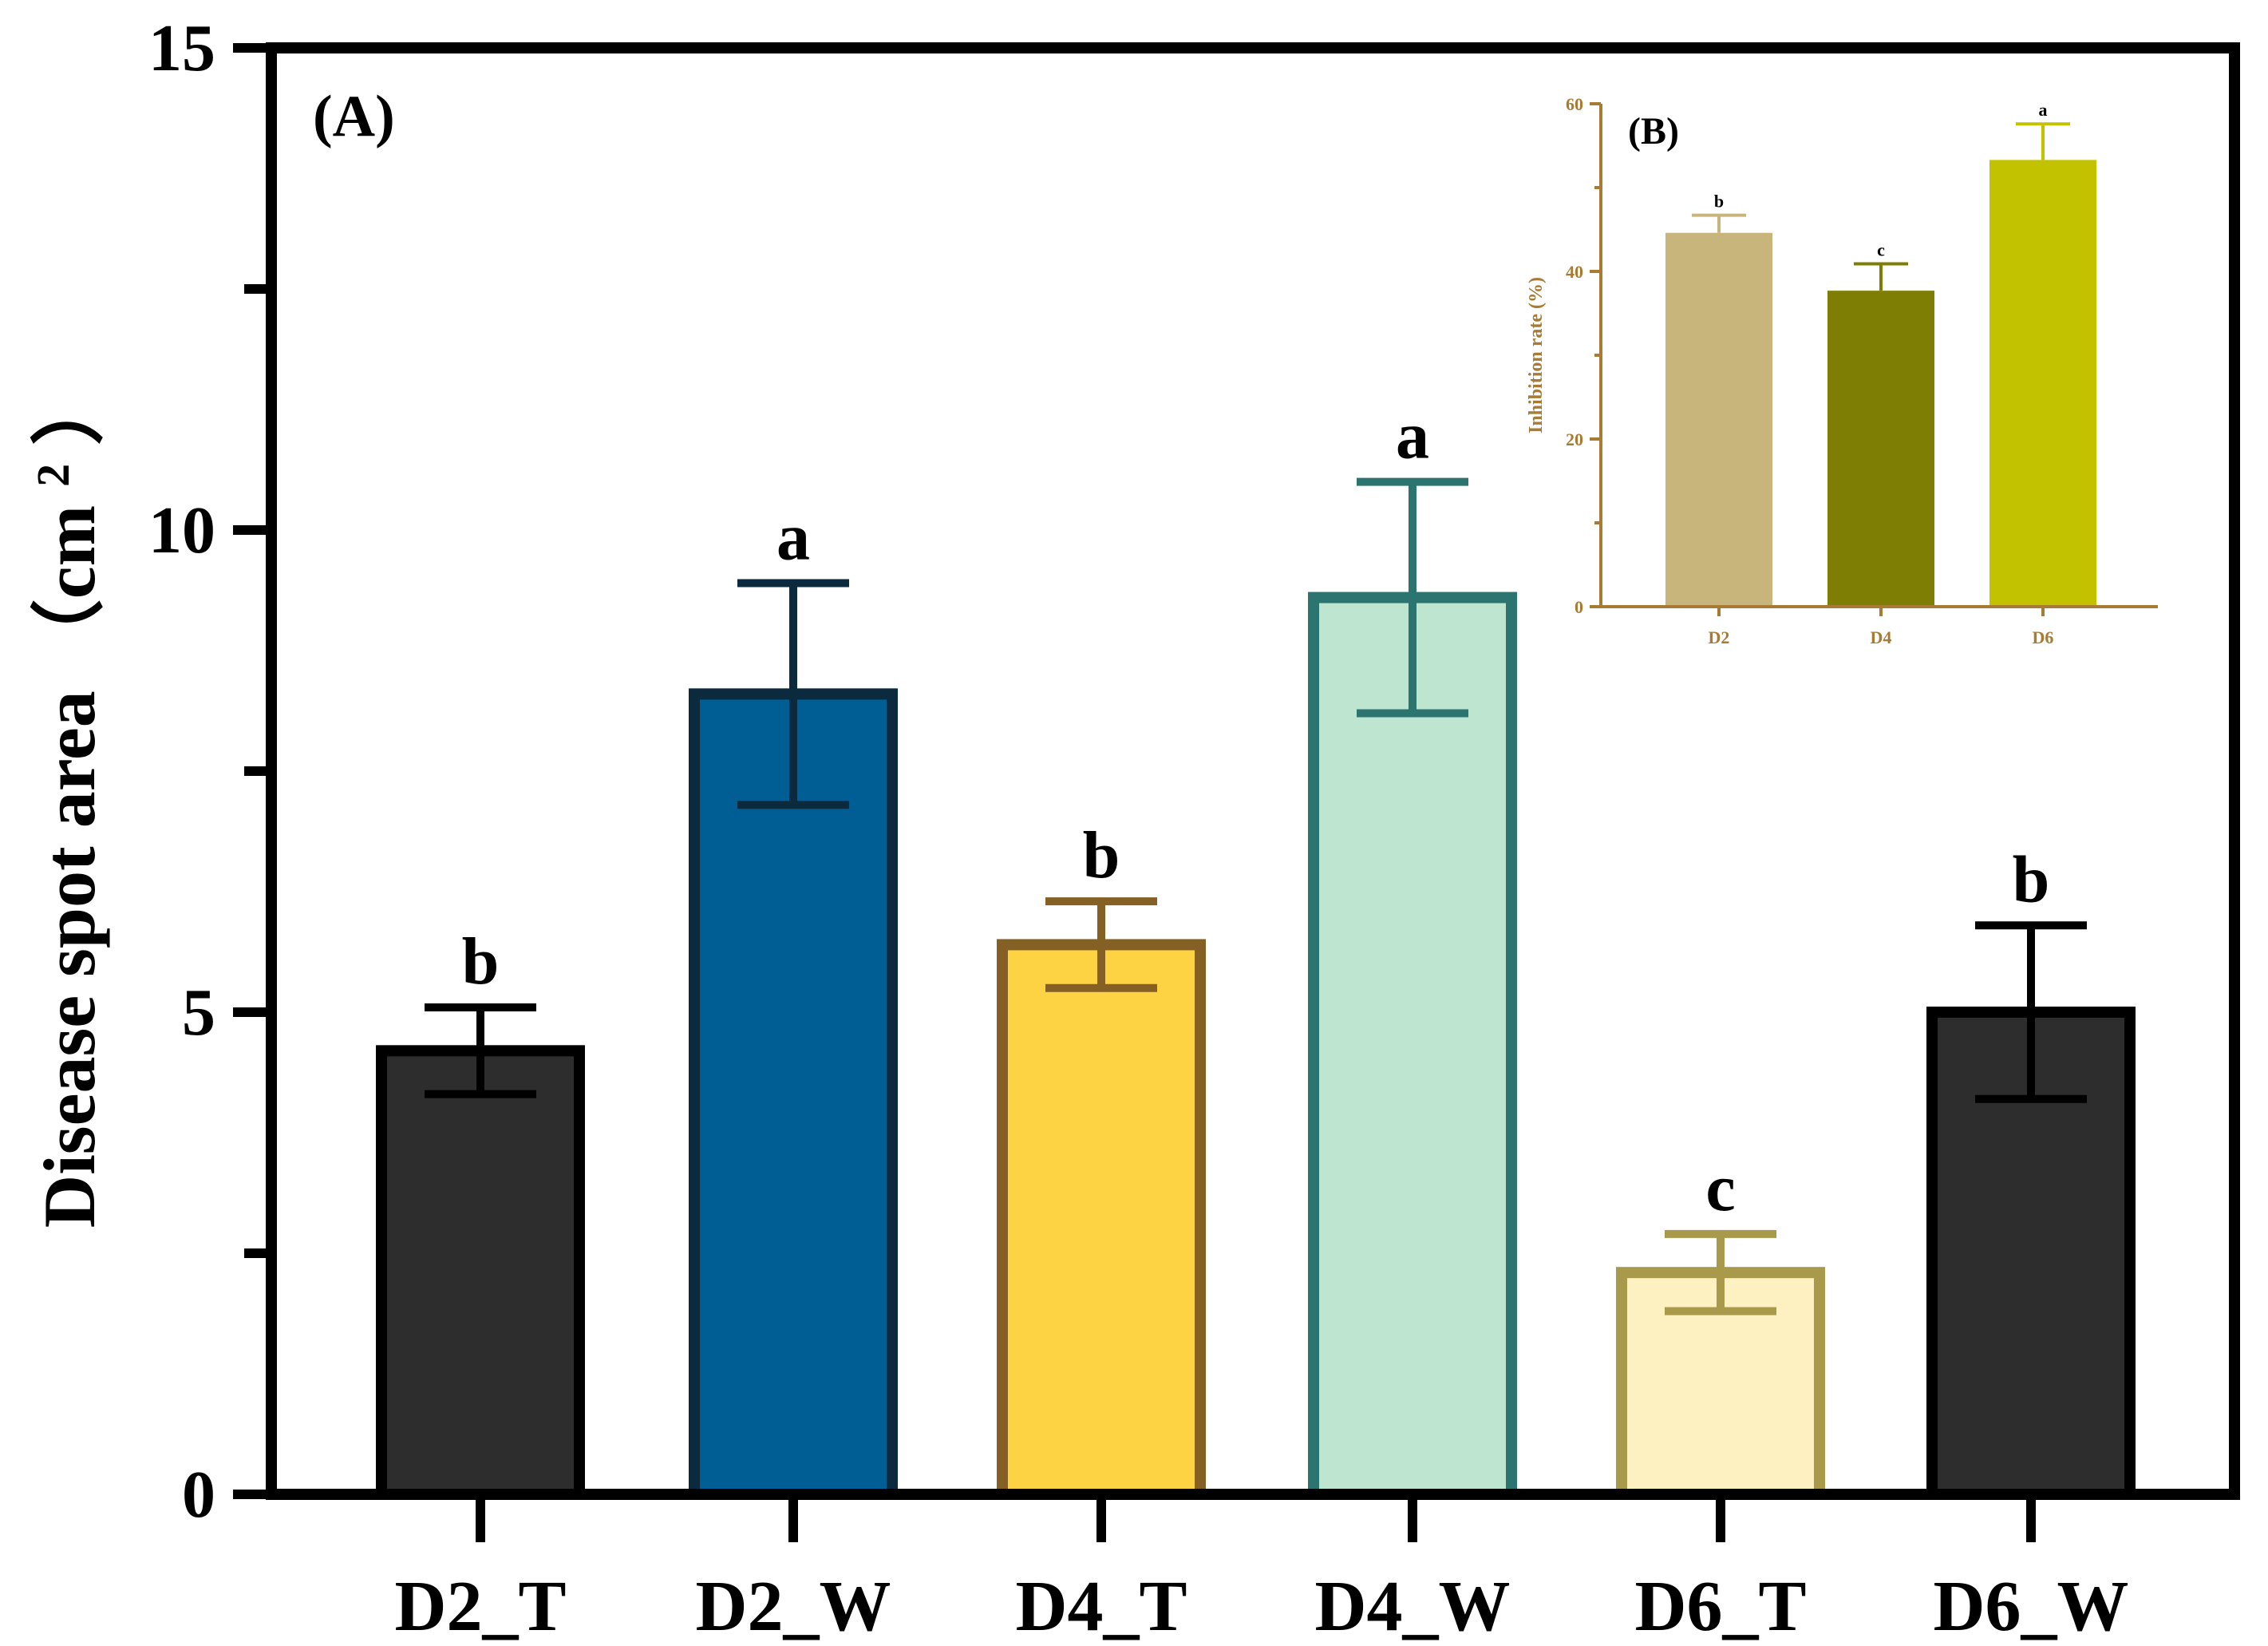 The image size is (2268, 1646). I want to click on main-panel-label: (A), so click(354, 117).